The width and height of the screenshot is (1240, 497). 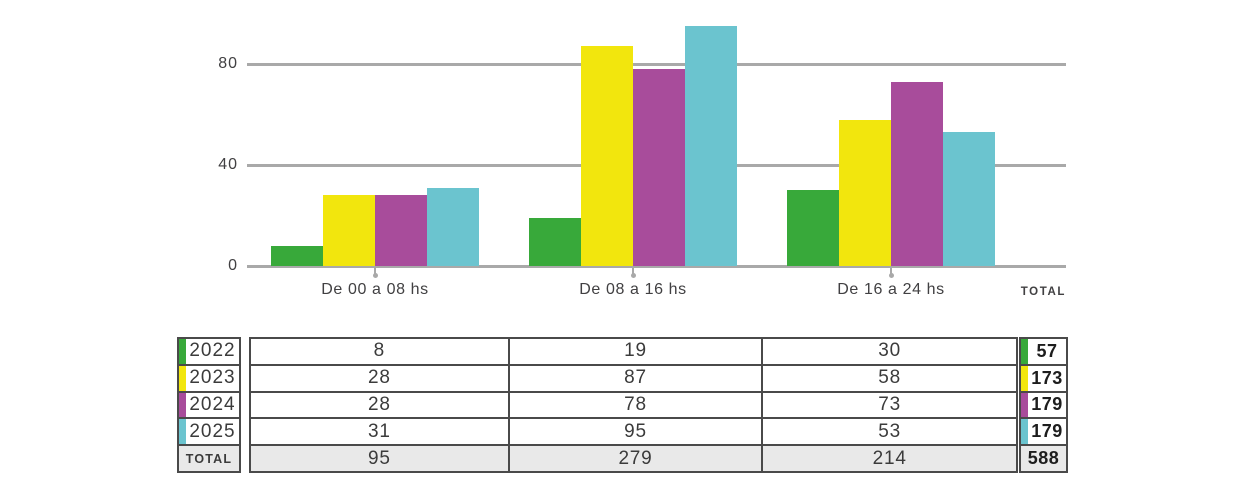 I want to click on value-cell: 78, so click(x=634, y=405).